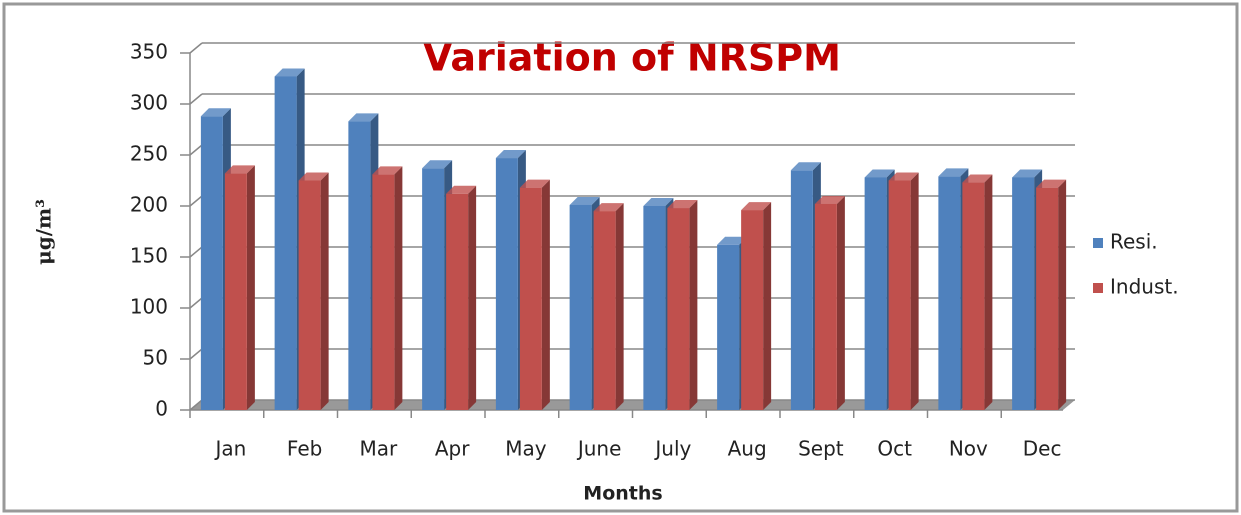 This screenshot has width=1241, height=515. Describe the element at coordinates (821, 449) in the screenshot. I see `x-tick-label: Sept` at that location.